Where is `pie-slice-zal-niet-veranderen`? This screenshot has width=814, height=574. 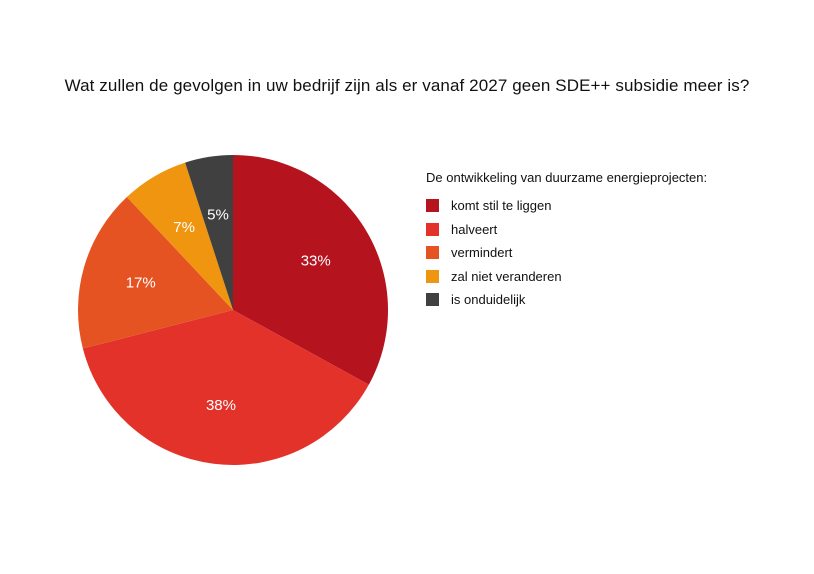
pie-slice-zal-niet-veranderen is located at coordinates (179, 236).